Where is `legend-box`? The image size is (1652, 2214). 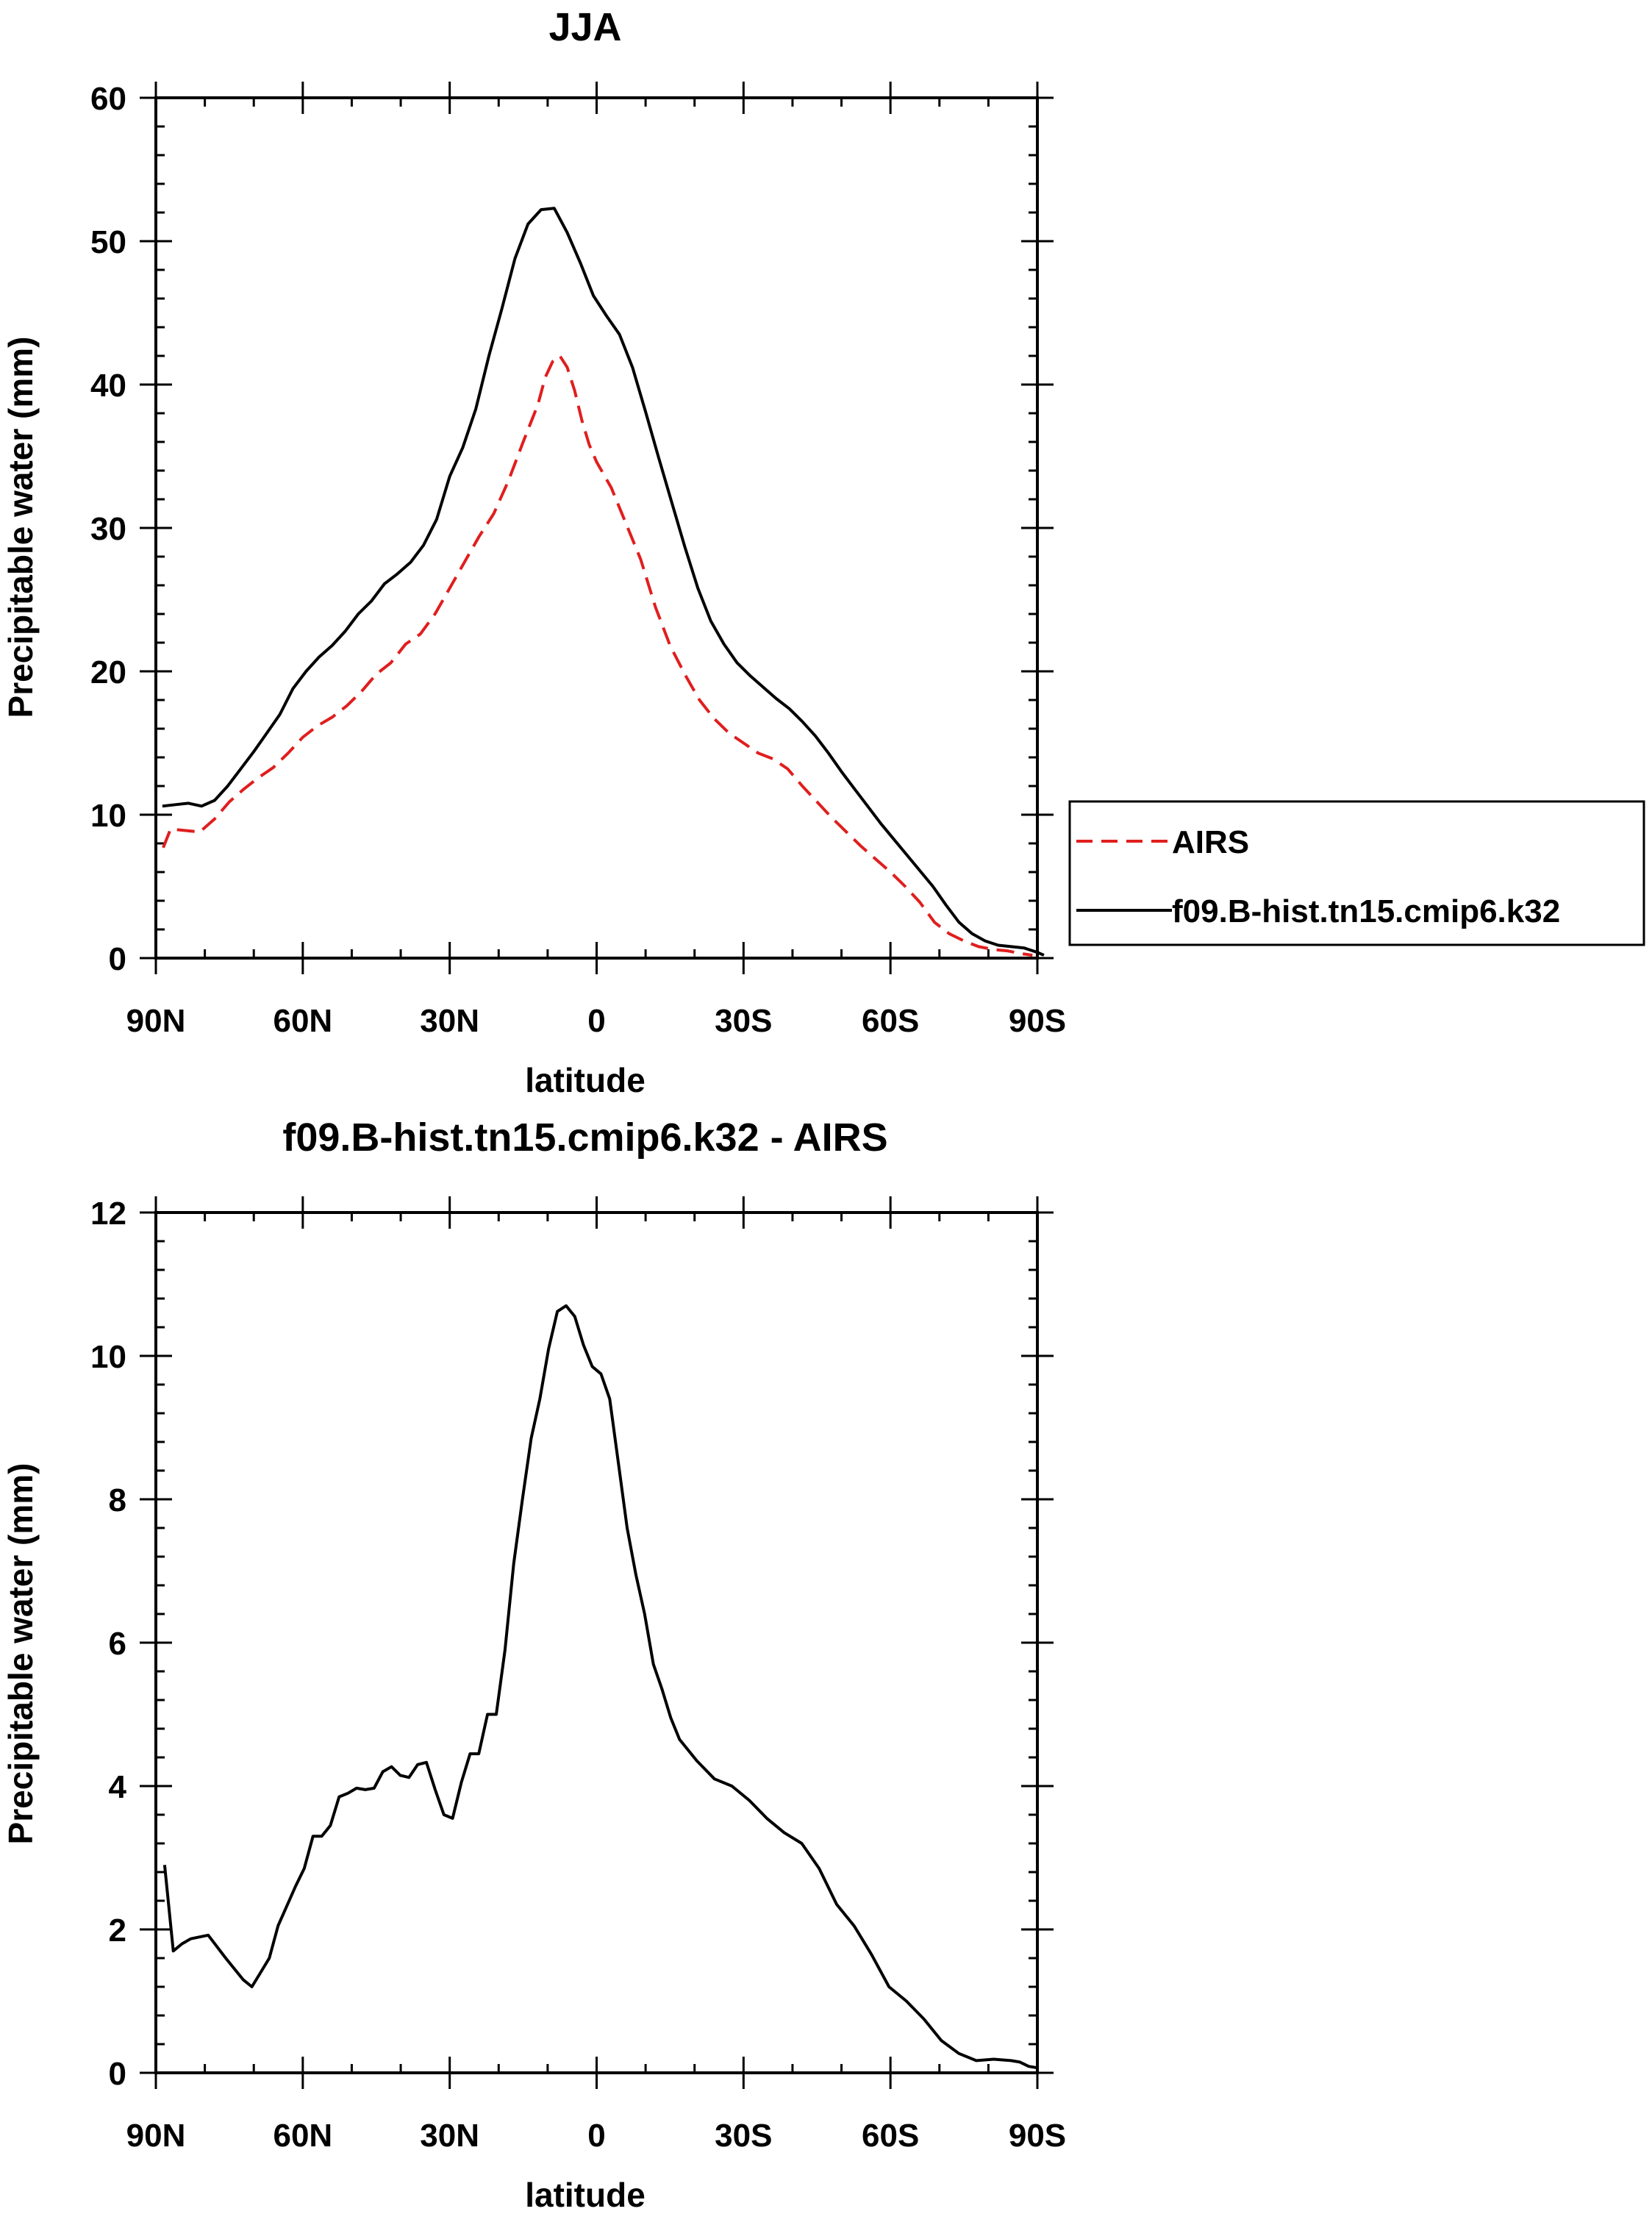 legend-box is located at coordinates (1356, 873).